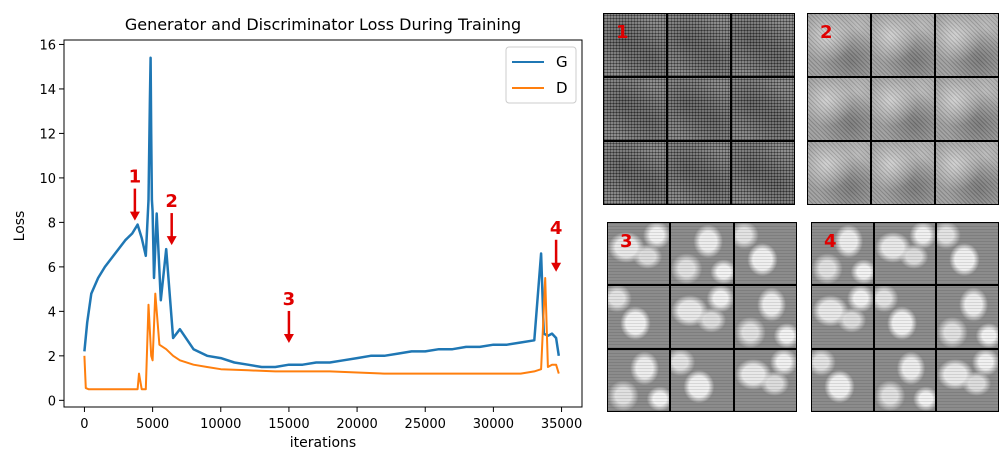 The height and width of the screenshot is (466, 1002). Describe the element at coordinates (622, 32) in the screenshot. I see `panel-number-1: 1` at that location.